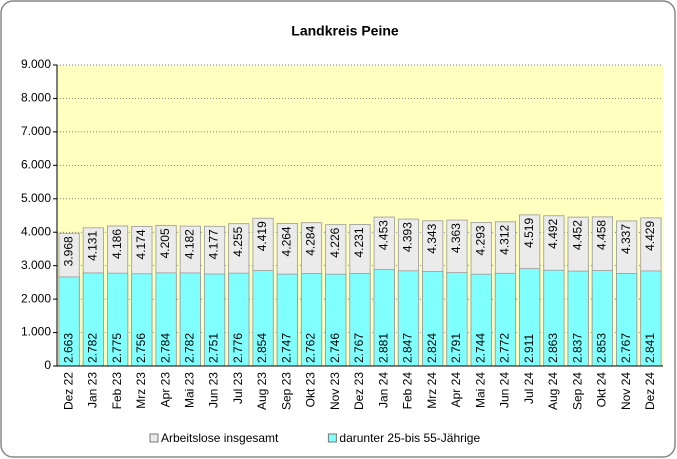 Image resolution: width=677 pixels, height=459 pixels. What do you see at coordinates (505, 348) in the screenshot?
I see `value-label: 2.772` at bounding box center [505, 348].